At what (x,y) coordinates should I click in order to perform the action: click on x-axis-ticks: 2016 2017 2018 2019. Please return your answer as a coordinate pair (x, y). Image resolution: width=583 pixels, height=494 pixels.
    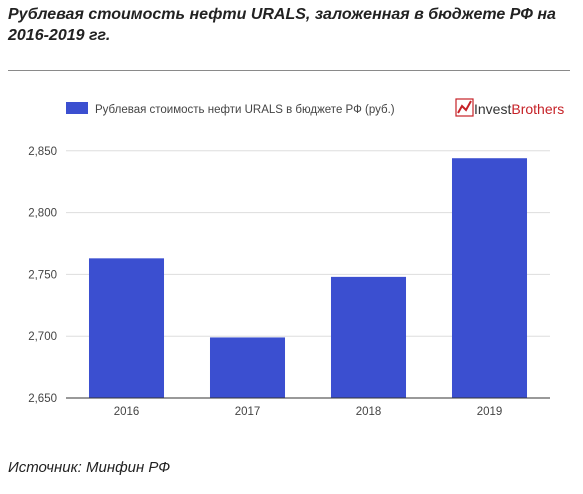
    Looking at the image, I should click on (308, 412).